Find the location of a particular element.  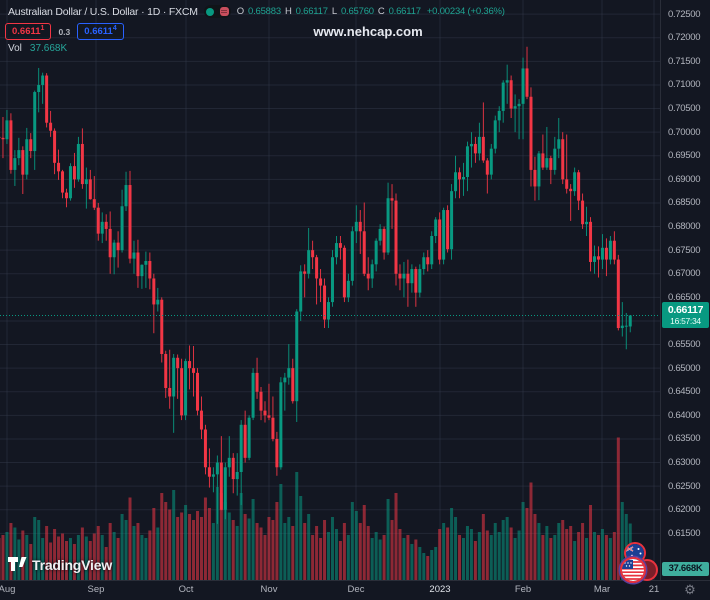

time-tick-label: 2023 is located at coordinates (440, 589).